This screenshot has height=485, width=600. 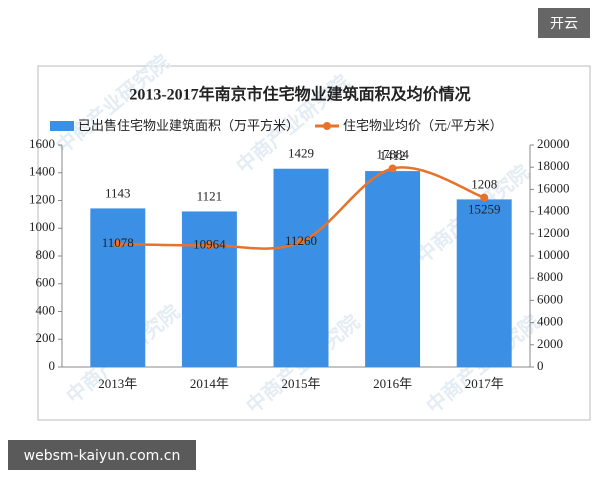 I want to click on footer-url: websm-kaiyun.com.cn, so click(x=102, y=456).